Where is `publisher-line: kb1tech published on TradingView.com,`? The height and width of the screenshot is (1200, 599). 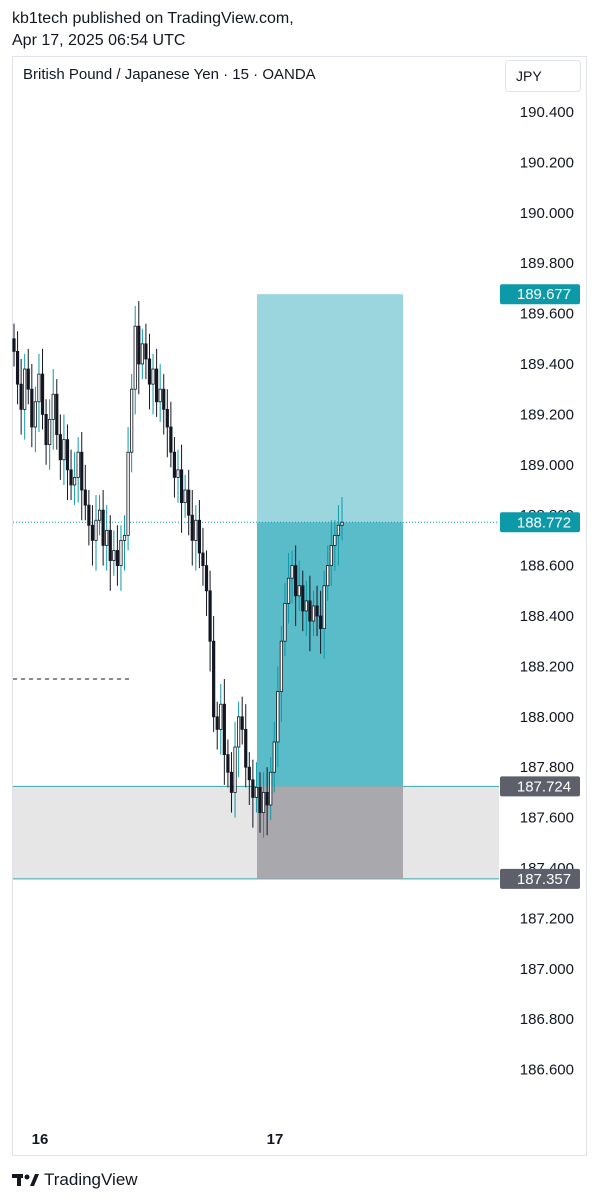 publisher-line: kb1tech published on TradingView.com, is located at coordinates (153, 18).